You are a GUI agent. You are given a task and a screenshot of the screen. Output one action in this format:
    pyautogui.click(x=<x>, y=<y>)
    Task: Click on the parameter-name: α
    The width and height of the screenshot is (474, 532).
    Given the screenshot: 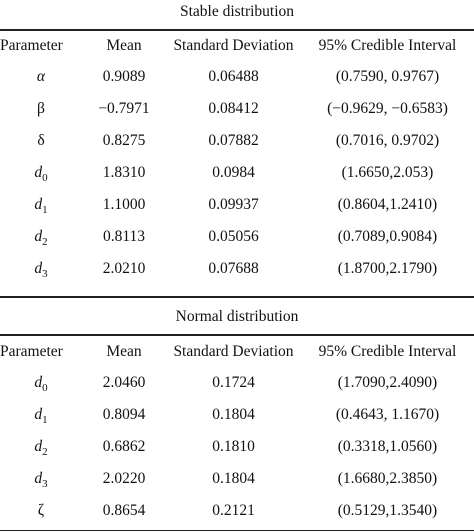 What is the action you would take?
    pyautogui.click(x=41, y=76)
    